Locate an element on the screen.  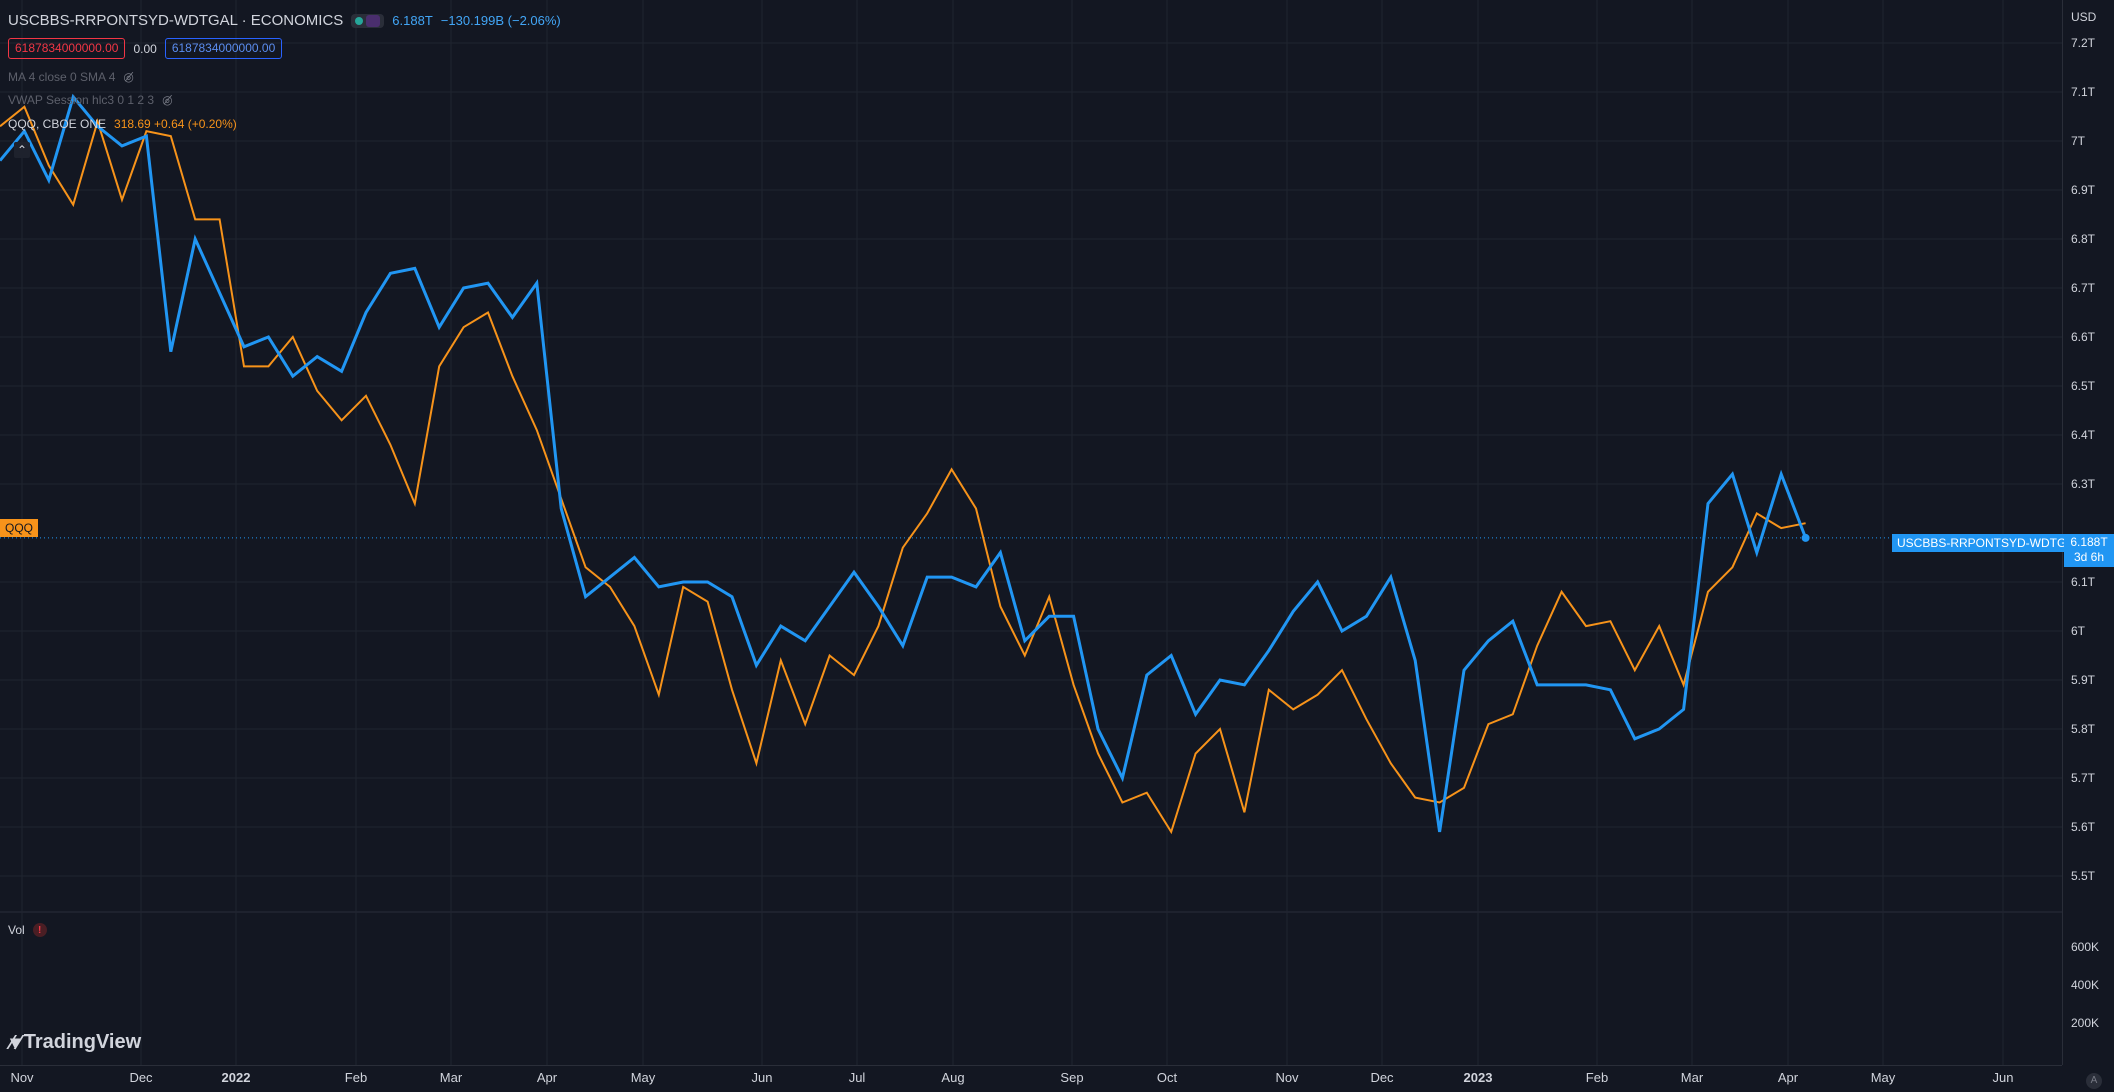
volume-tick-label: 600K is located at coordinates (2085, 947).